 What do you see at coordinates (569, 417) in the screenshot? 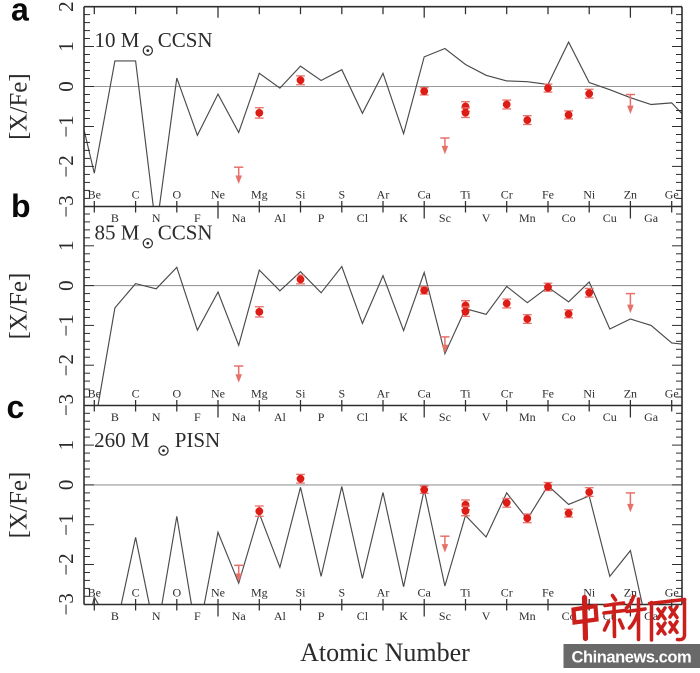
I see `svg-text: Co` at bounding box center [569, 417].